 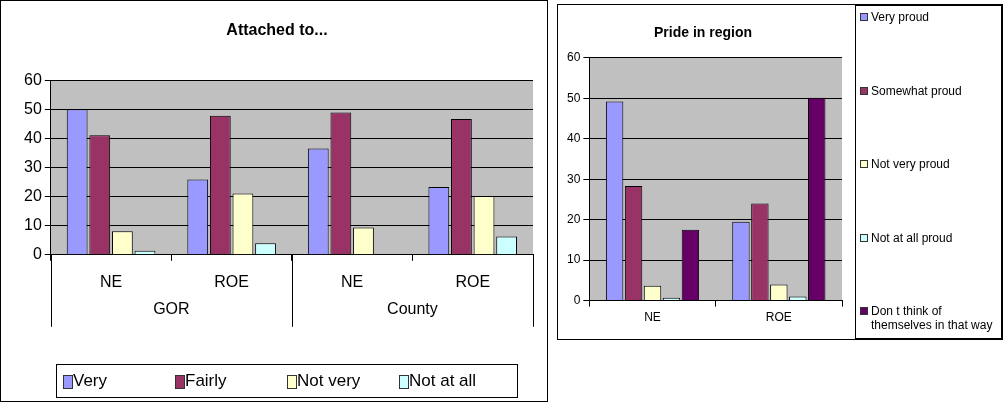 I want to click on legend-label: Very proud, so click(x=900, y=17).